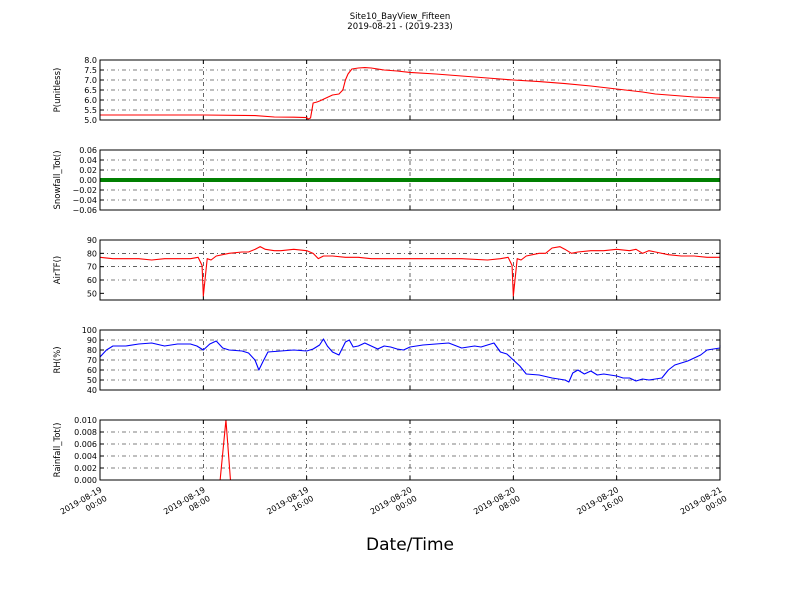 The height and width of the screenshot is (600, 800). I want to click on ytick-label-snow: −0.04, so click(84, 200).